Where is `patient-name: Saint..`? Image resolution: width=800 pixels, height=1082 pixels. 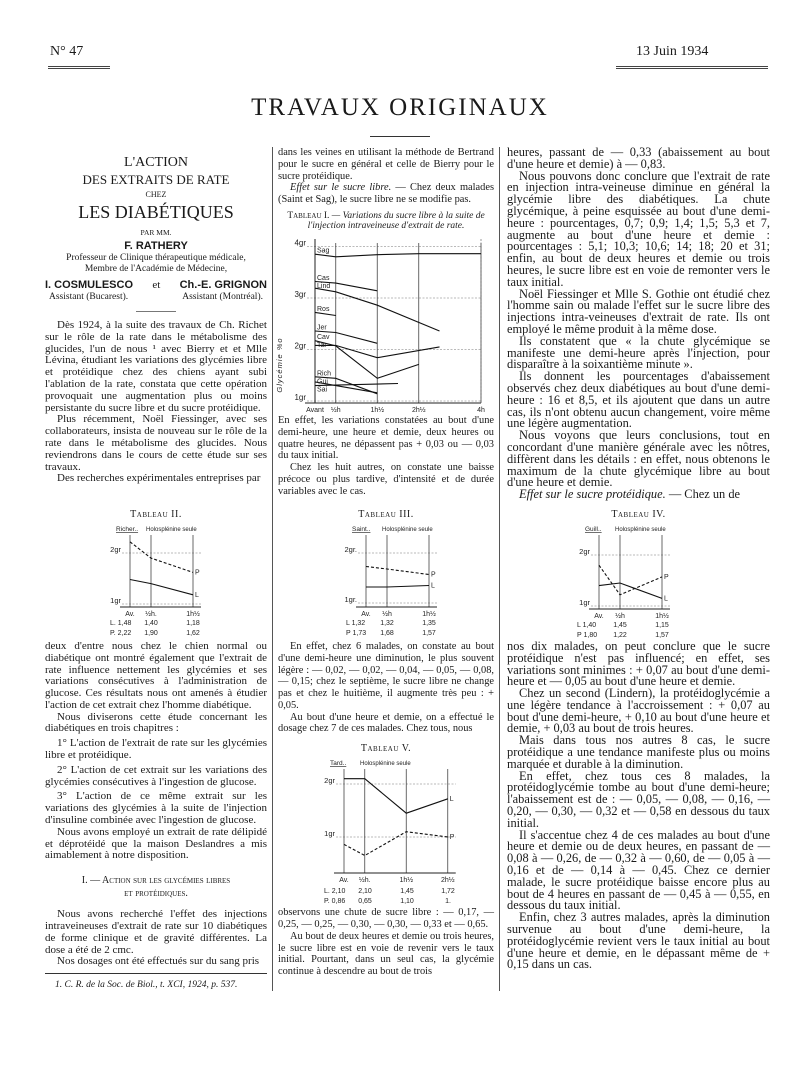 patient-name: Saint.. is located at coordinates (361, 529).